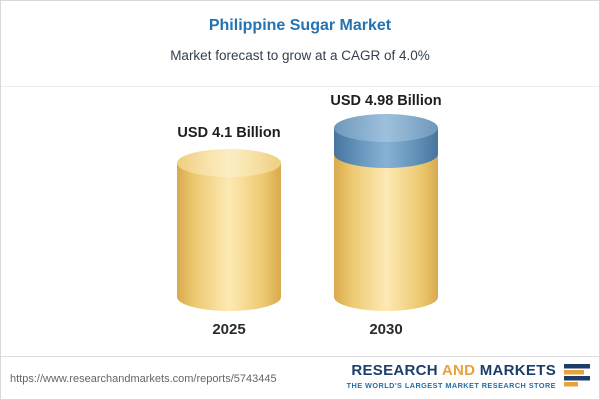 Image resolution: width=600 pixels, height=400 pixels. What do you see at coordinates (386, 128) in the screenshot?
I see `growth-cap-top-ellipse-2030` at bounding box center [386, 128].